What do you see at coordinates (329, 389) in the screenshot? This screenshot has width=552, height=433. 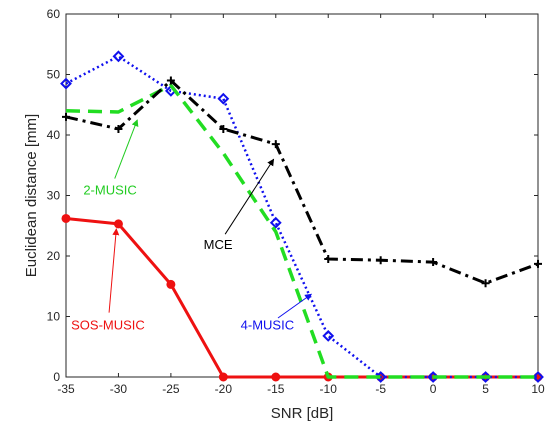 I see `x-tick-label: -10` at bounding box center [329, 389].